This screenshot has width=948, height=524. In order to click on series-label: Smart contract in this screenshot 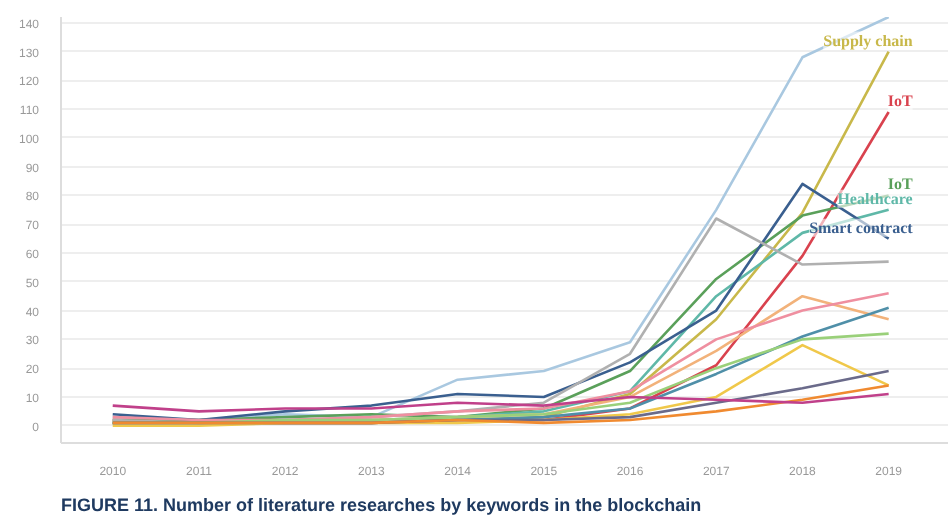, I will do `click(861, 227)`.